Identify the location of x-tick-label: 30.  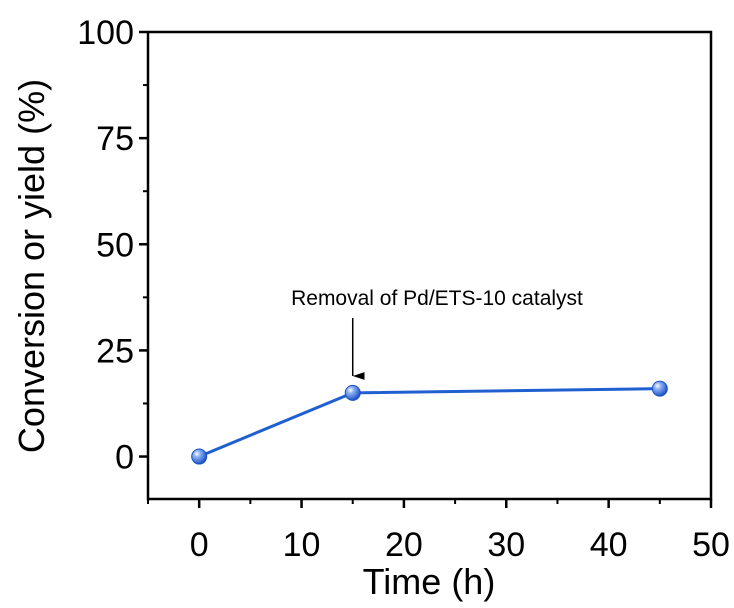
(506, 545).